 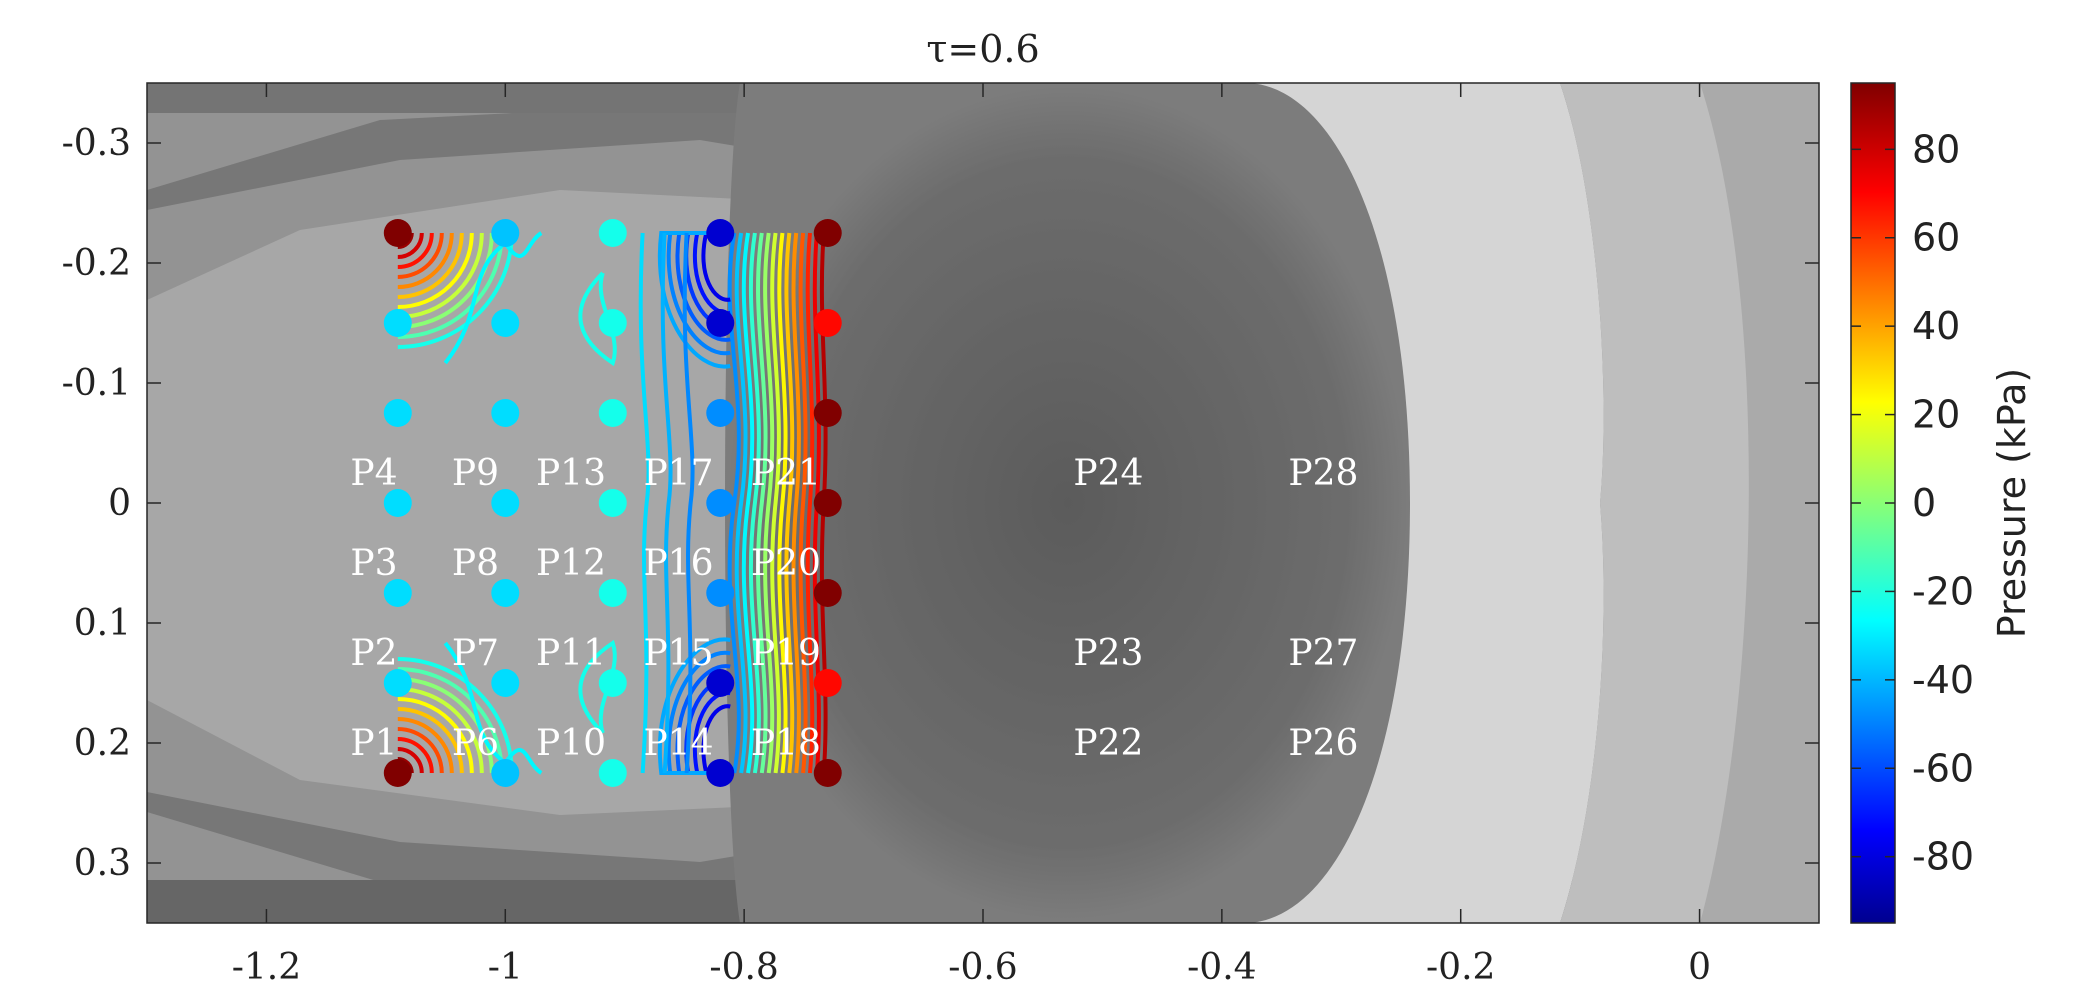 I want to click on colorbar-tick-label: -20, so click(x=1943, y=591).